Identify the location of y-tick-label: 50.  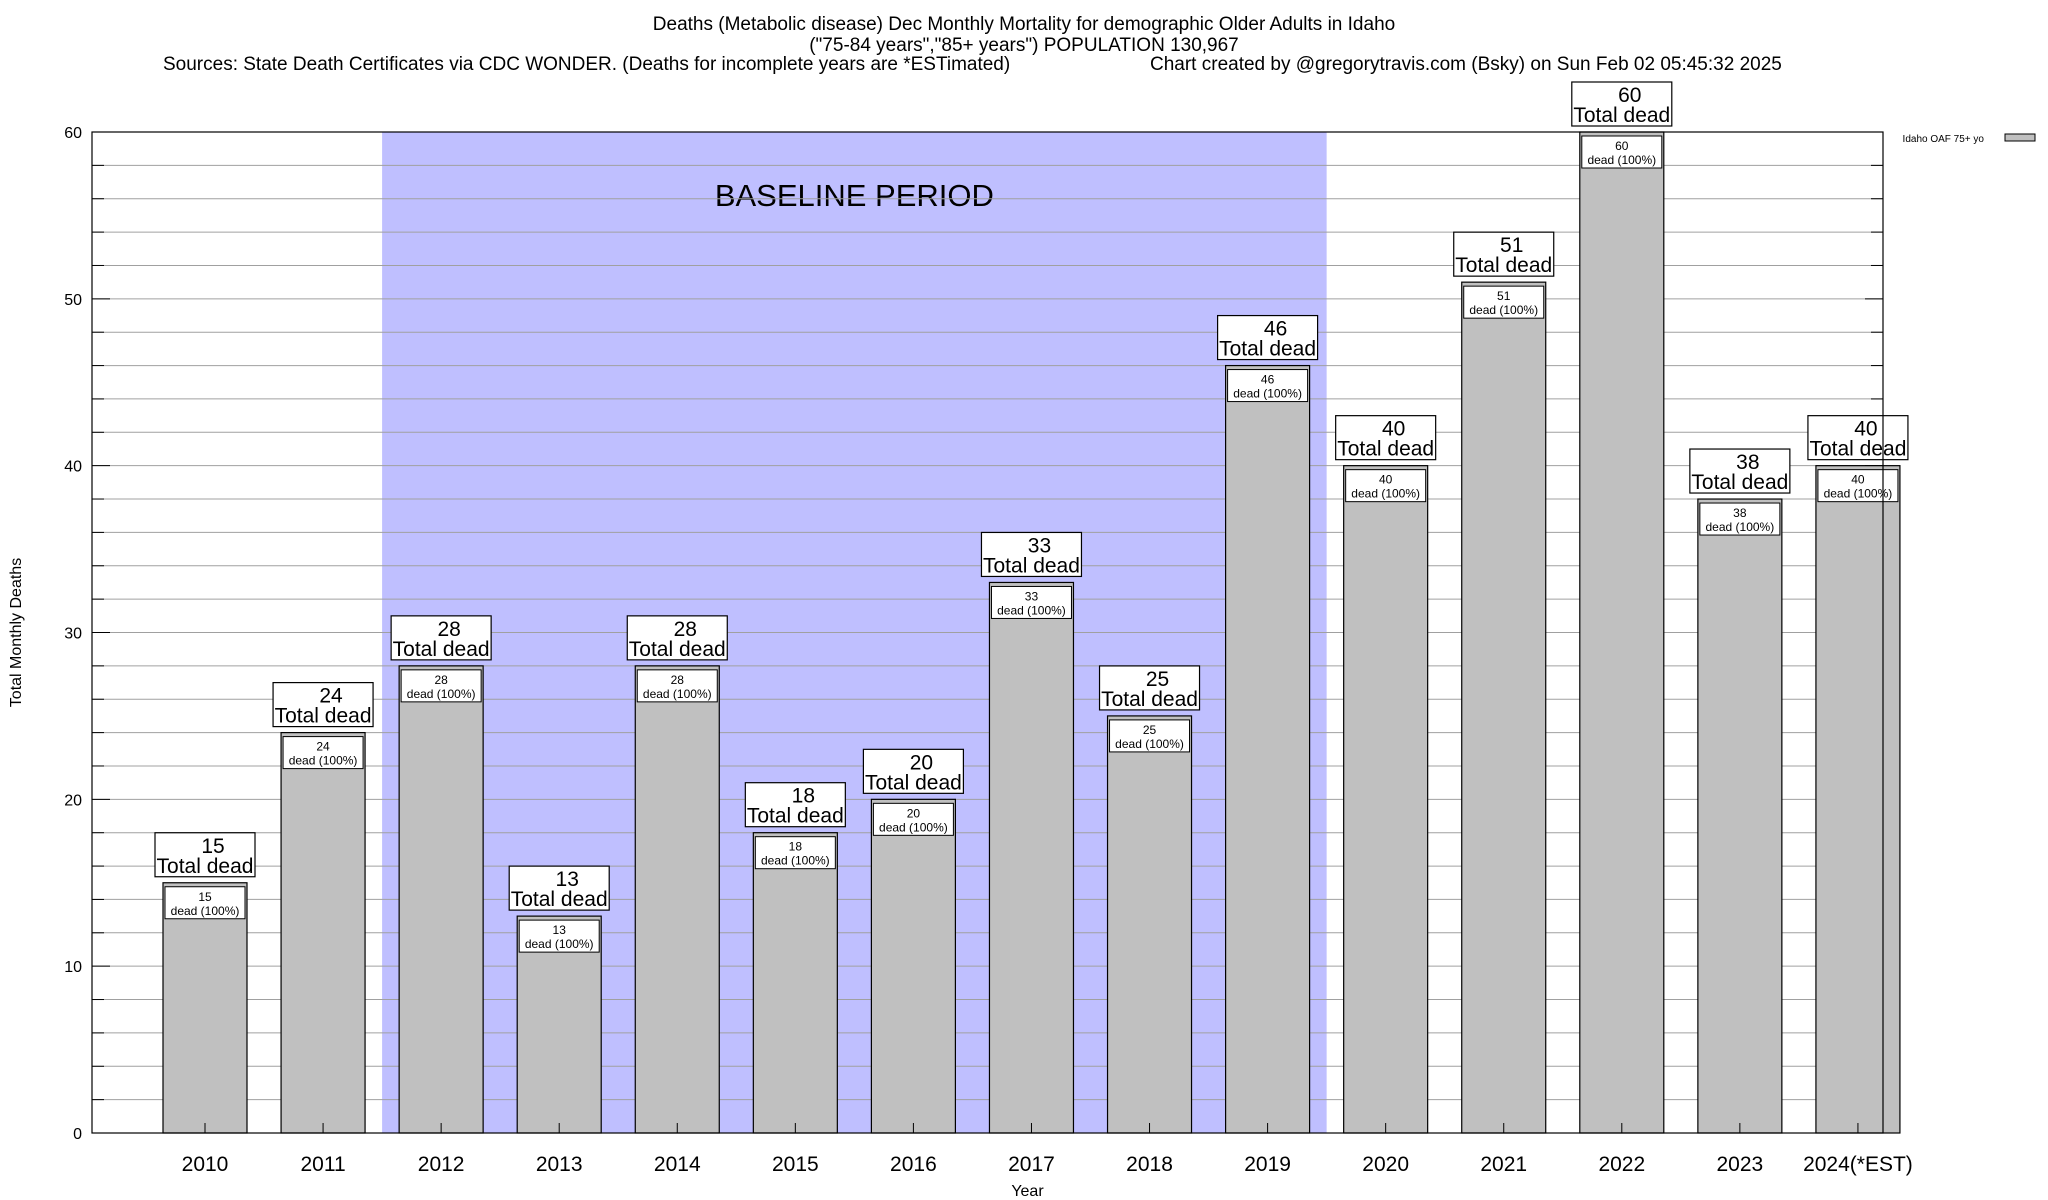
(73, 300).